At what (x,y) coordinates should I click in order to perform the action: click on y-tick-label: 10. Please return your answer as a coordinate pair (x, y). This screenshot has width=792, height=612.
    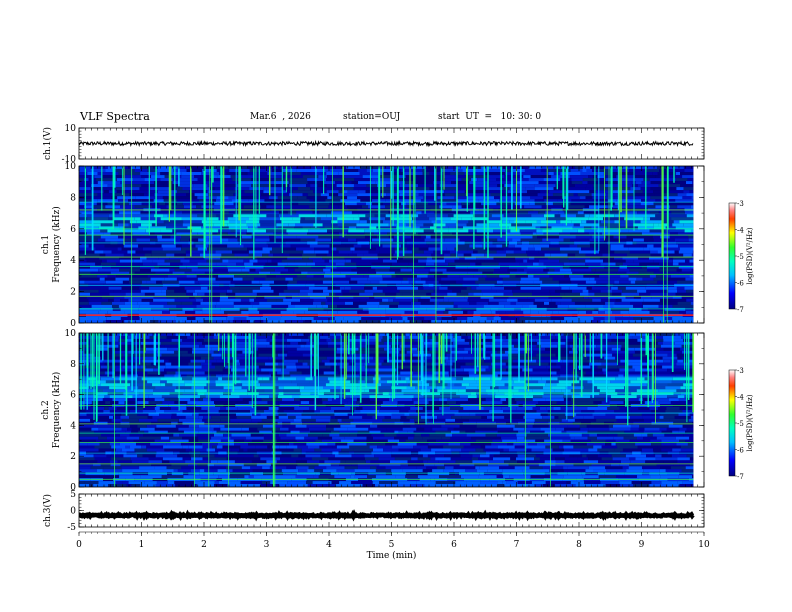
    Looking at the image, I should click on (71, 167).